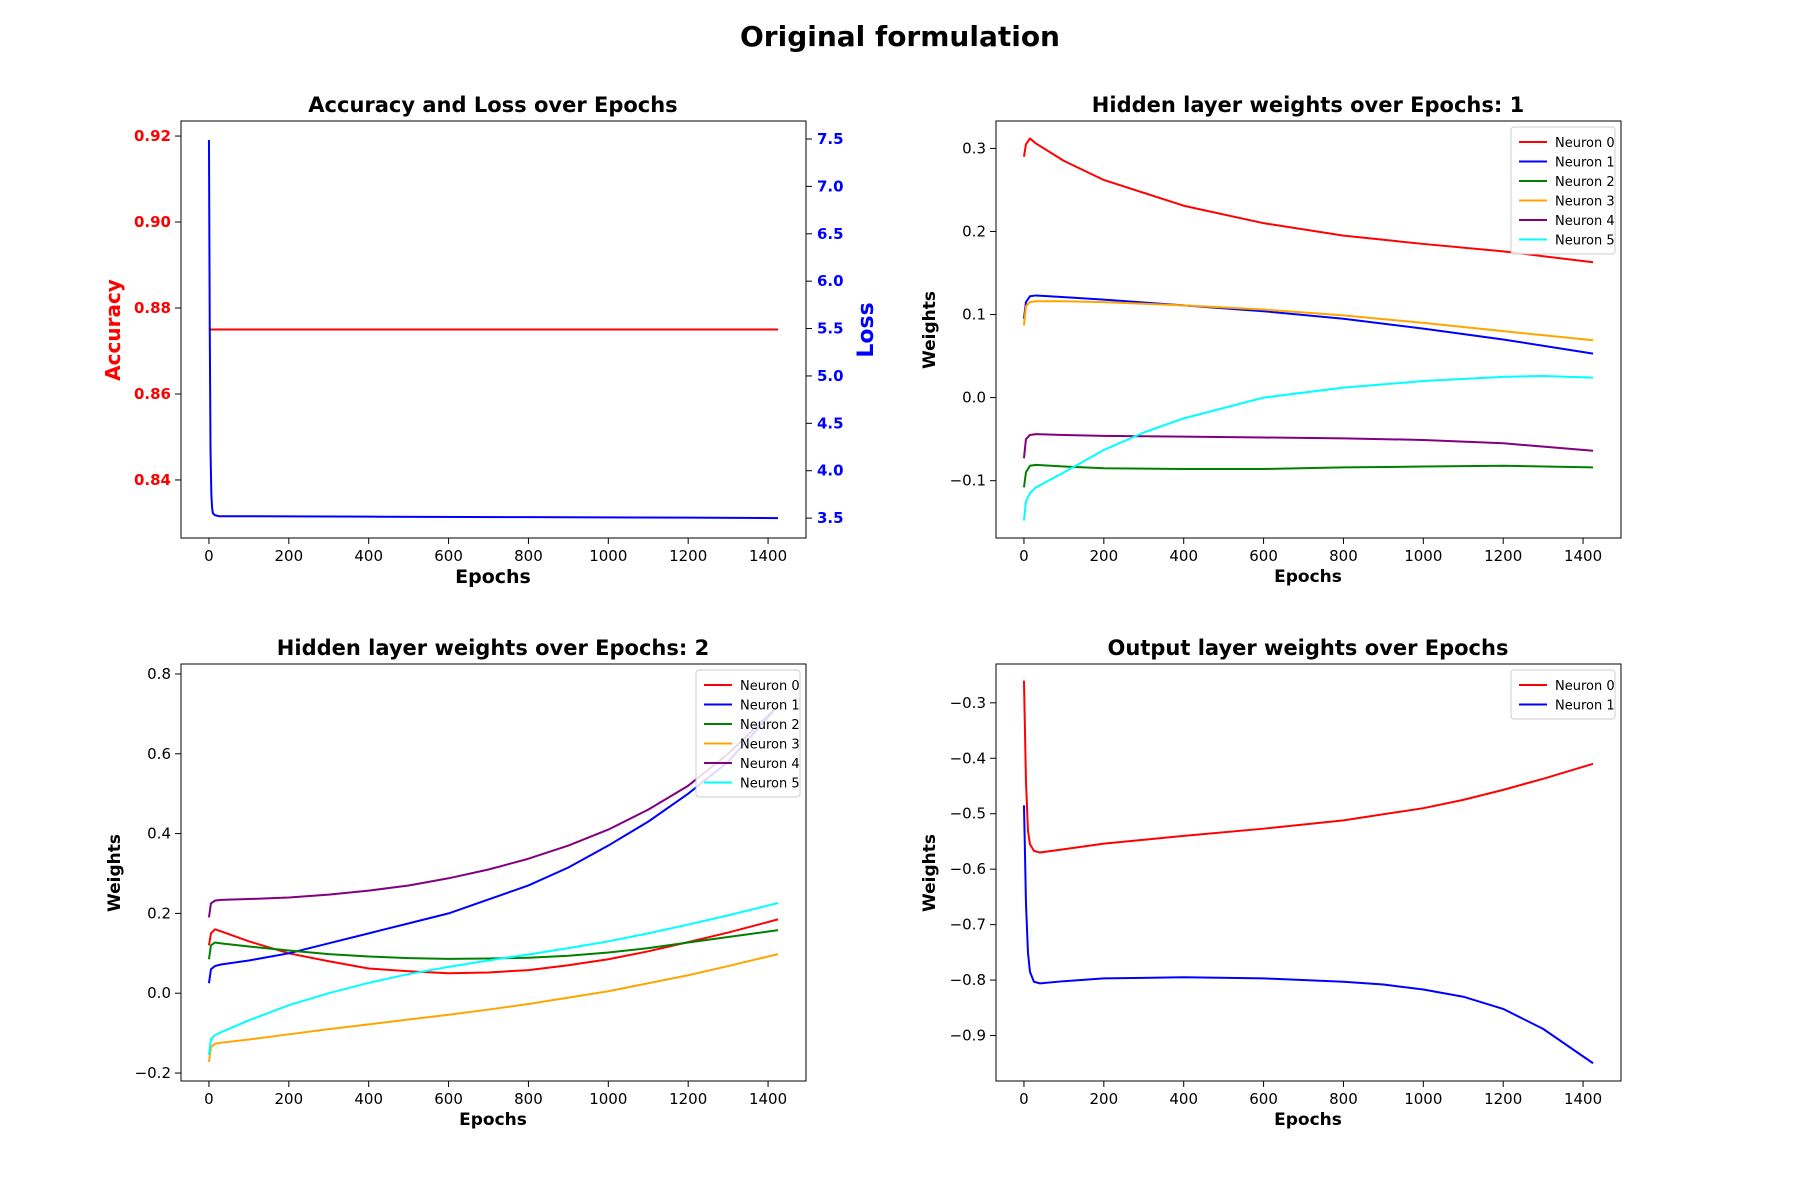  Describe the element at coordinates (152, 394) in the screenshot. I see `y-tick-label: 0.86` at that location.